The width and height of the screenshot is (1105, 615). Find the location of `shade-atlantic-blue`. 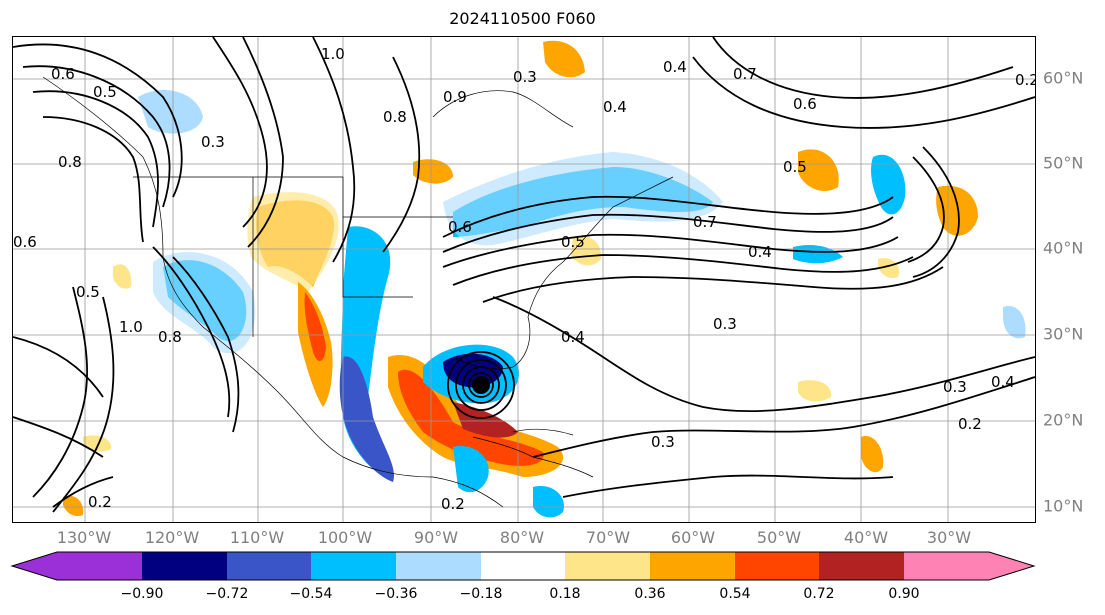

shade-atlantic-blue is located at coordinates (888, 184).